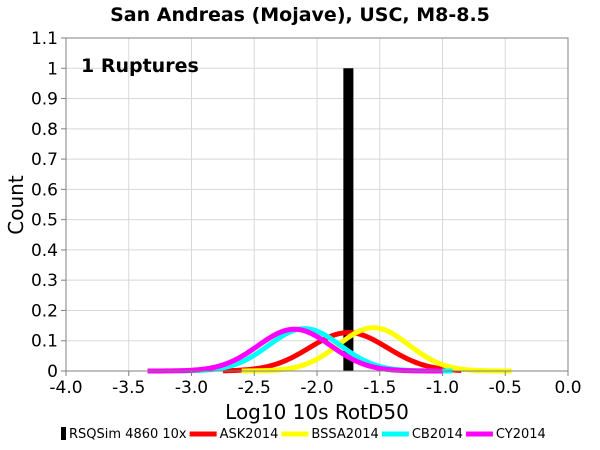 This screenshot has height=450, width=600. What do you see at coordinates (442, 388) in the screenshot?
I see `x-tick-label: -1.0` at bounding box center [442, 388].